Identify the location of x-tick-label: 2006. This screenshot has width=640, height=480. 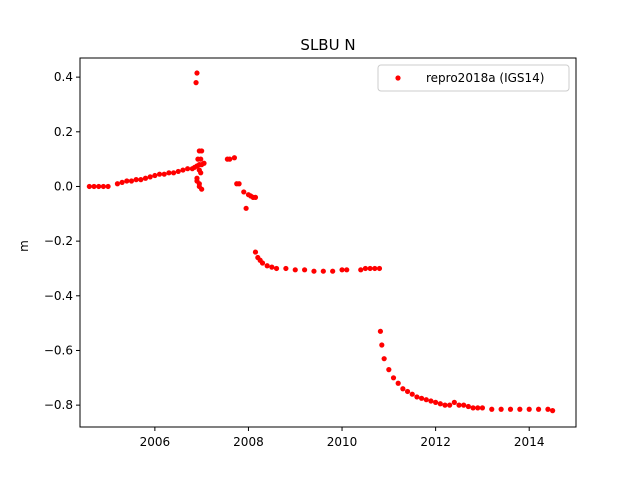
(155, 442).